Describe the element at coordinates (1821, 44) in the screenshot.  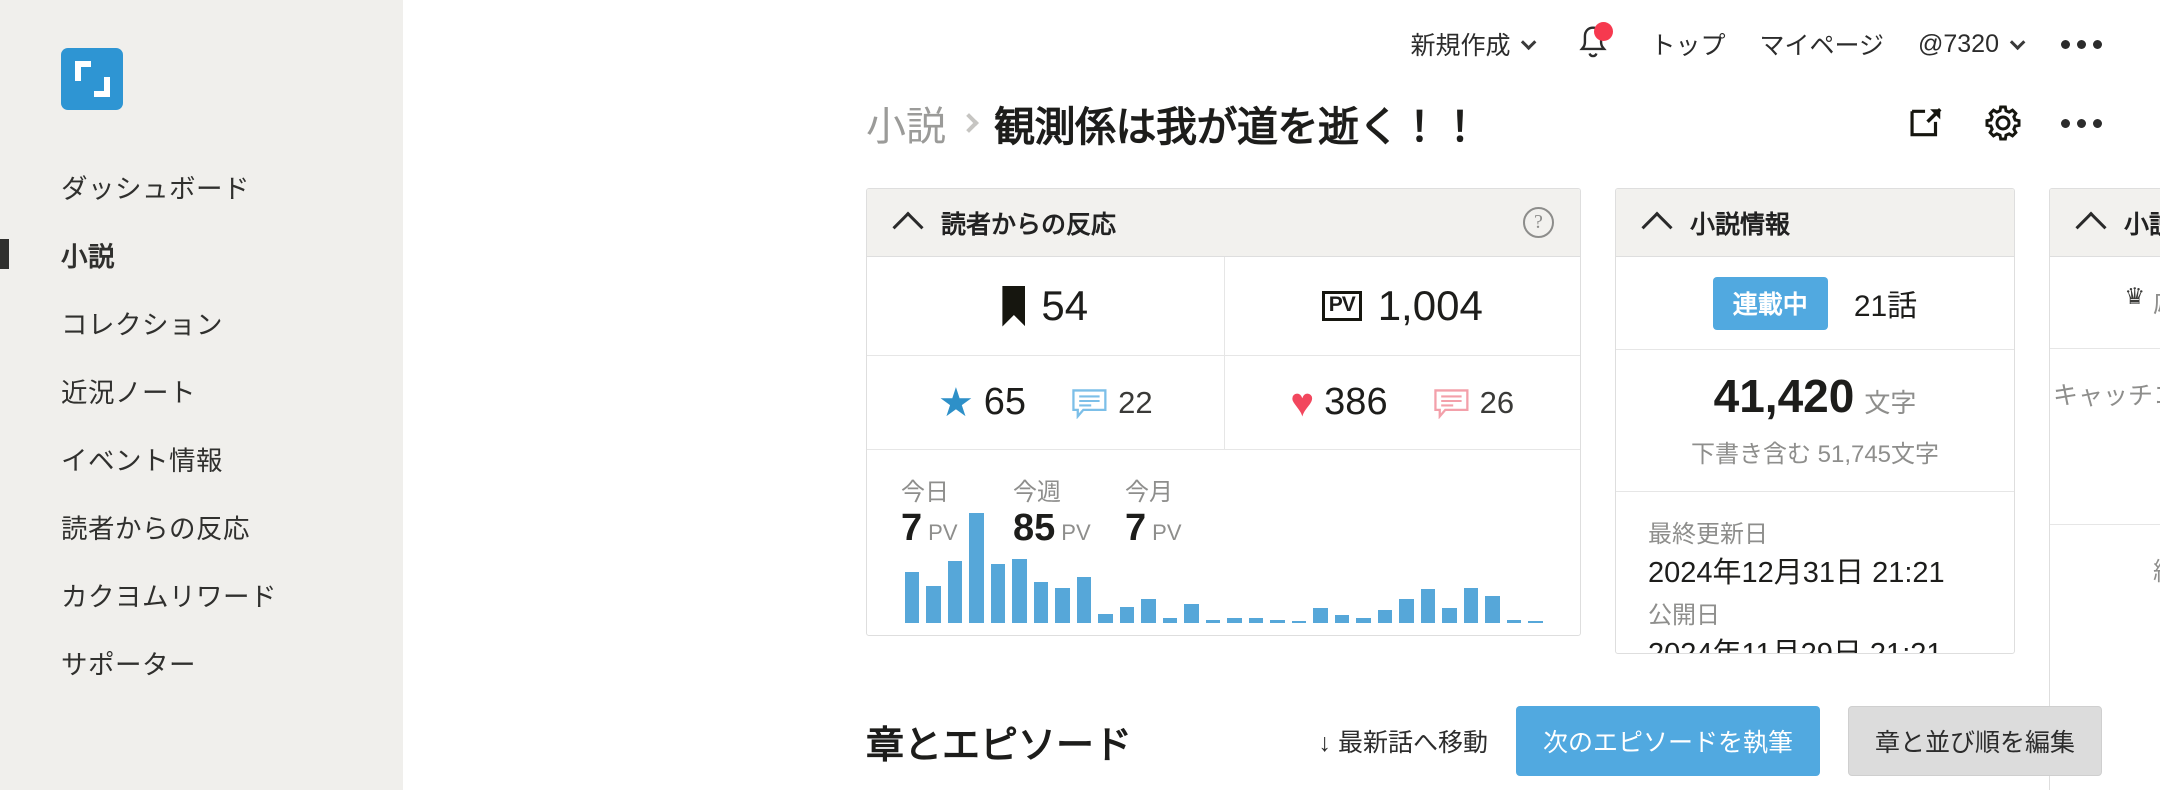
I see `nav-mypage-link: マイページ` at that location.